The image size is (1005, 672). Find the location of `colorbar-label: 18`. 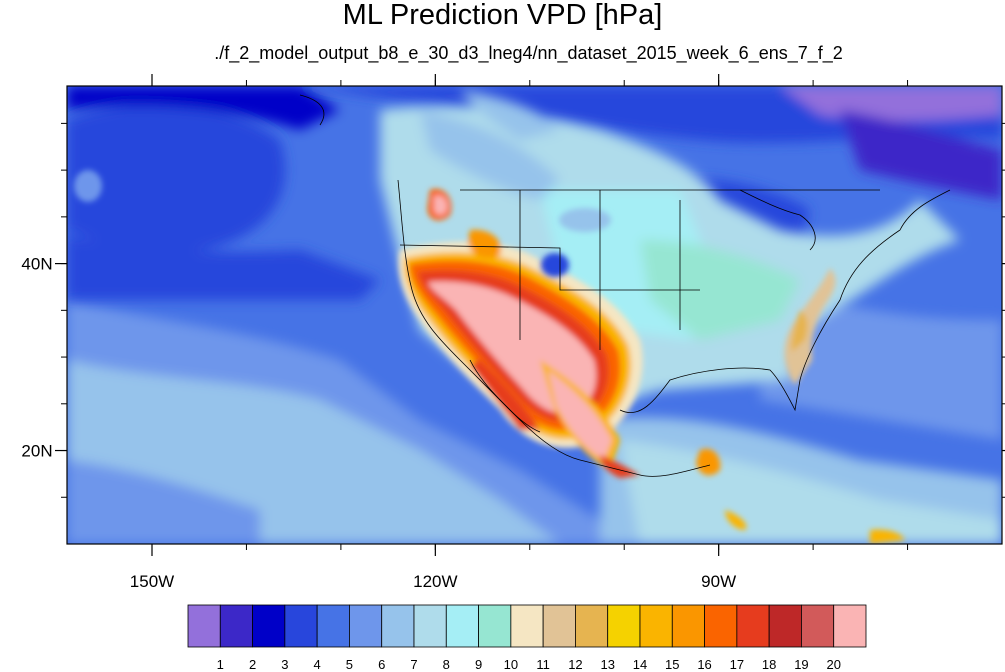

colorbar-label: 18 is located at coordinates (769, 664).